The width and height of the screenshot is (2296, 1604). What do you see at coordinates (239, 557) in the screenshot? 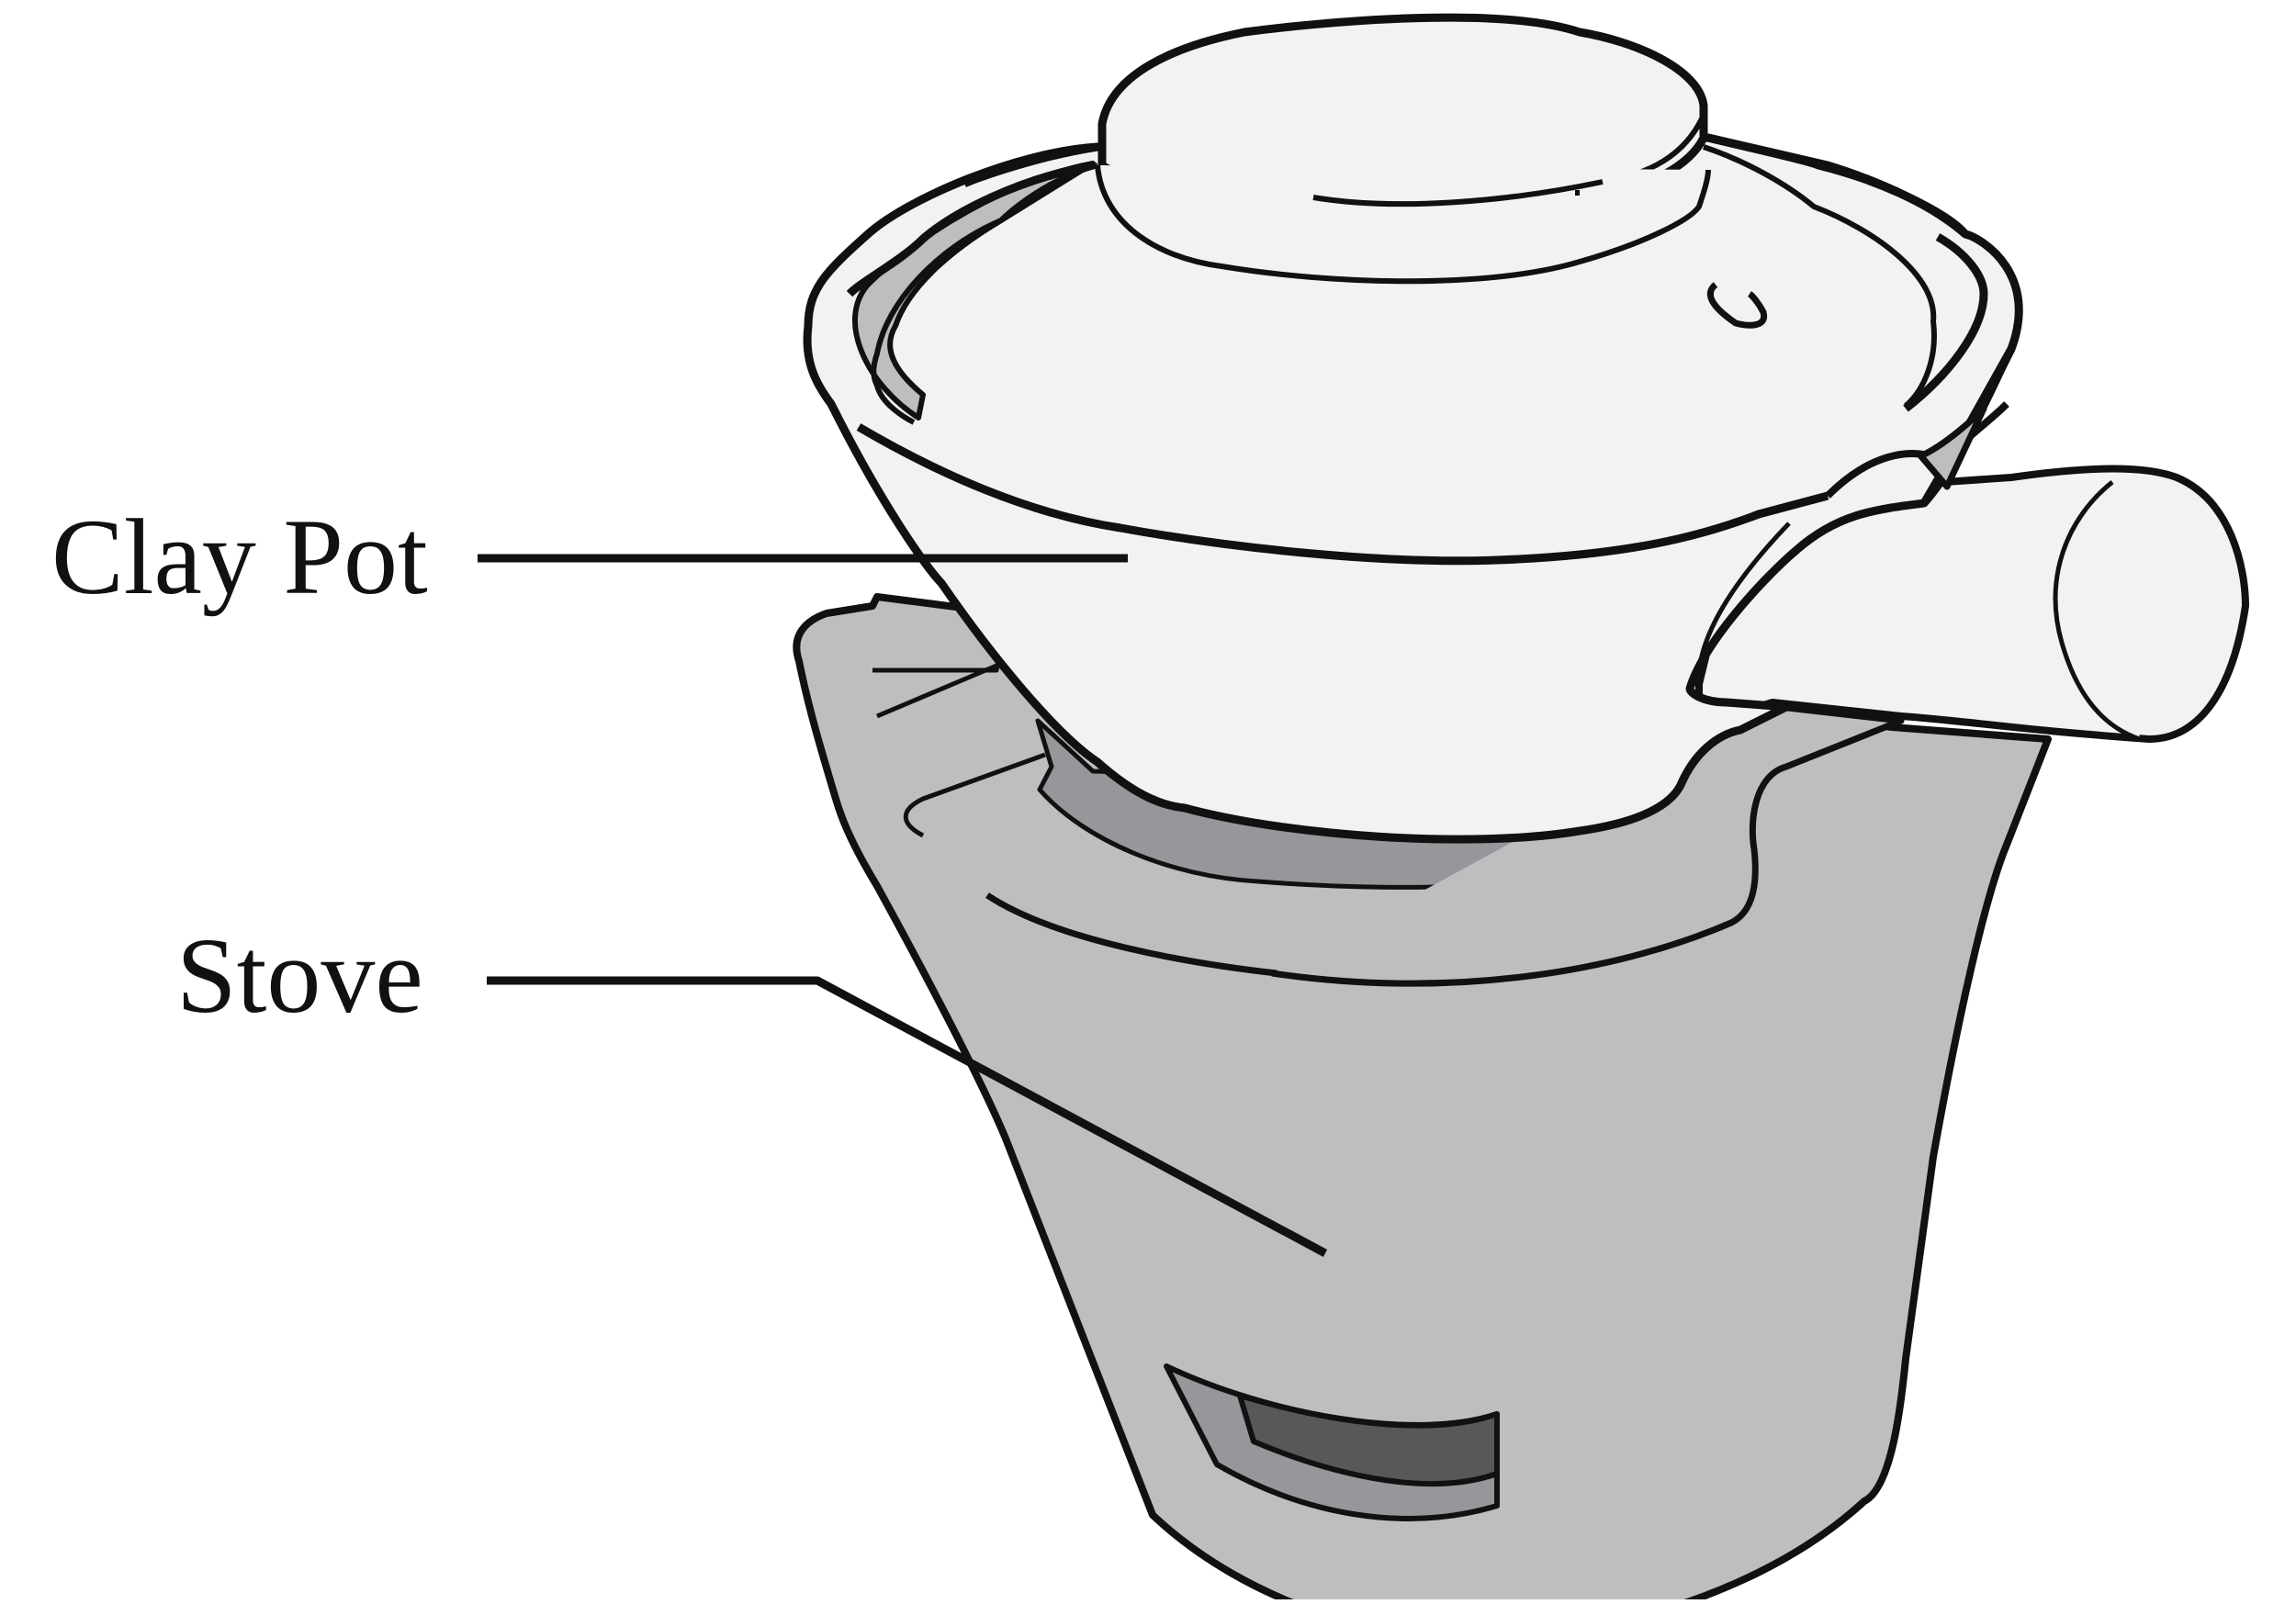
I see `clay-pot-label: Clay Pot` at bounding box center [239, 557].